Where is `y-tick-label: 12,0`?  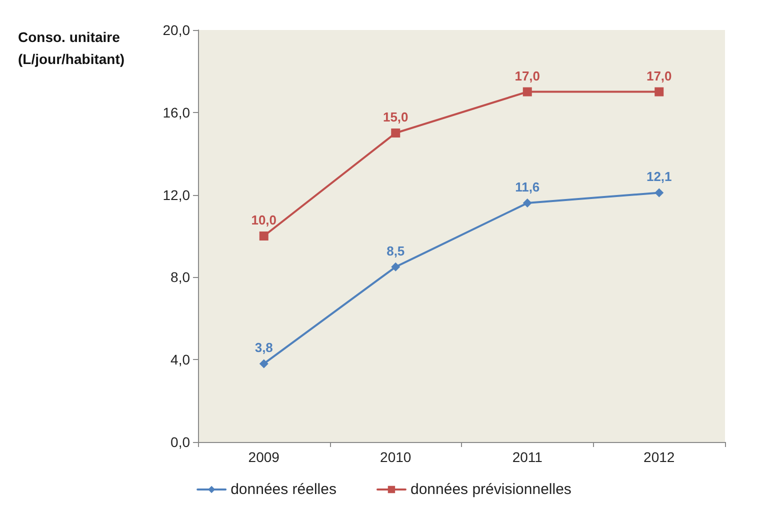
y-tick-label: 12,0 is located at coordinates (176, 194).